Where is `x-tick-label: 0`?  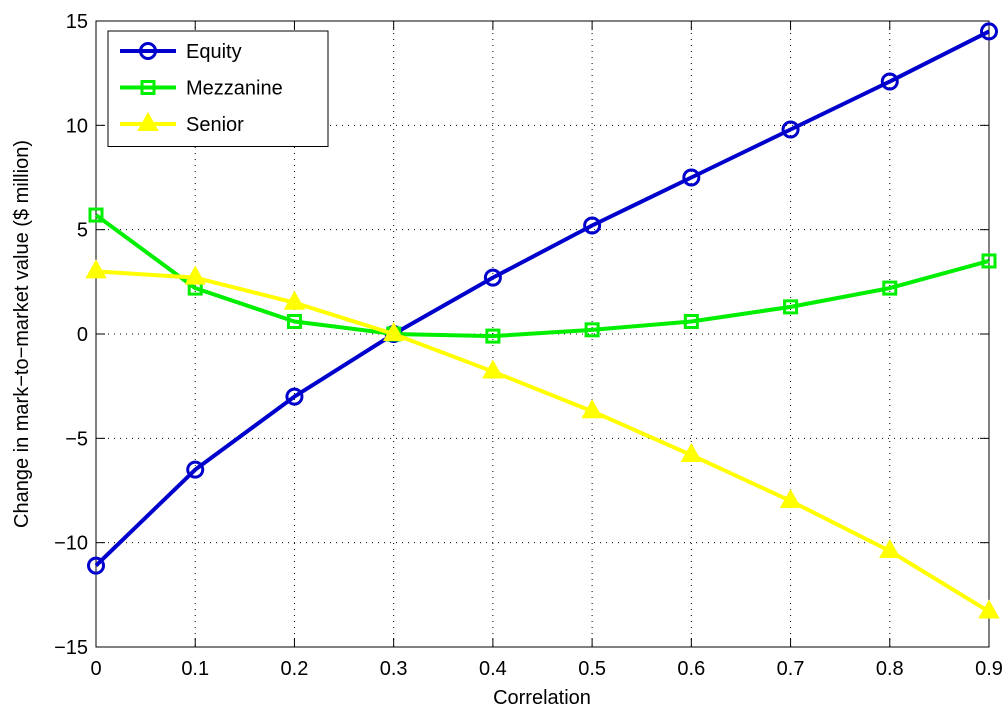
x-tick-label: 0 is located at coordinates (95, 669).